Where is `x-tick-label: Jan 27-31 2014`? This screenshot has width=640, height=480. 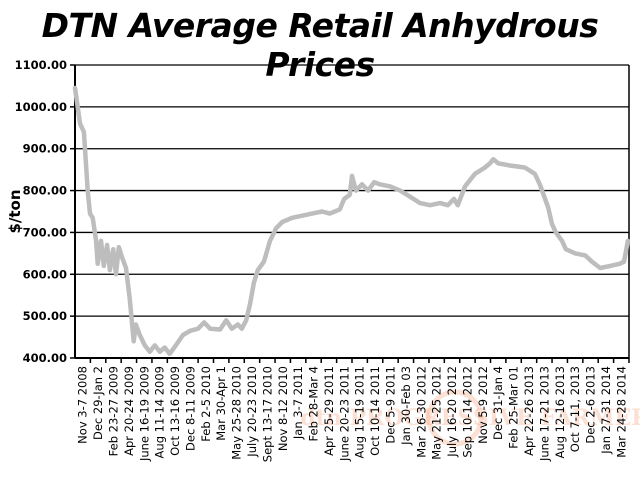
x-tick-label: Jan 27-31 2014 is located at coordinates (606, 410).